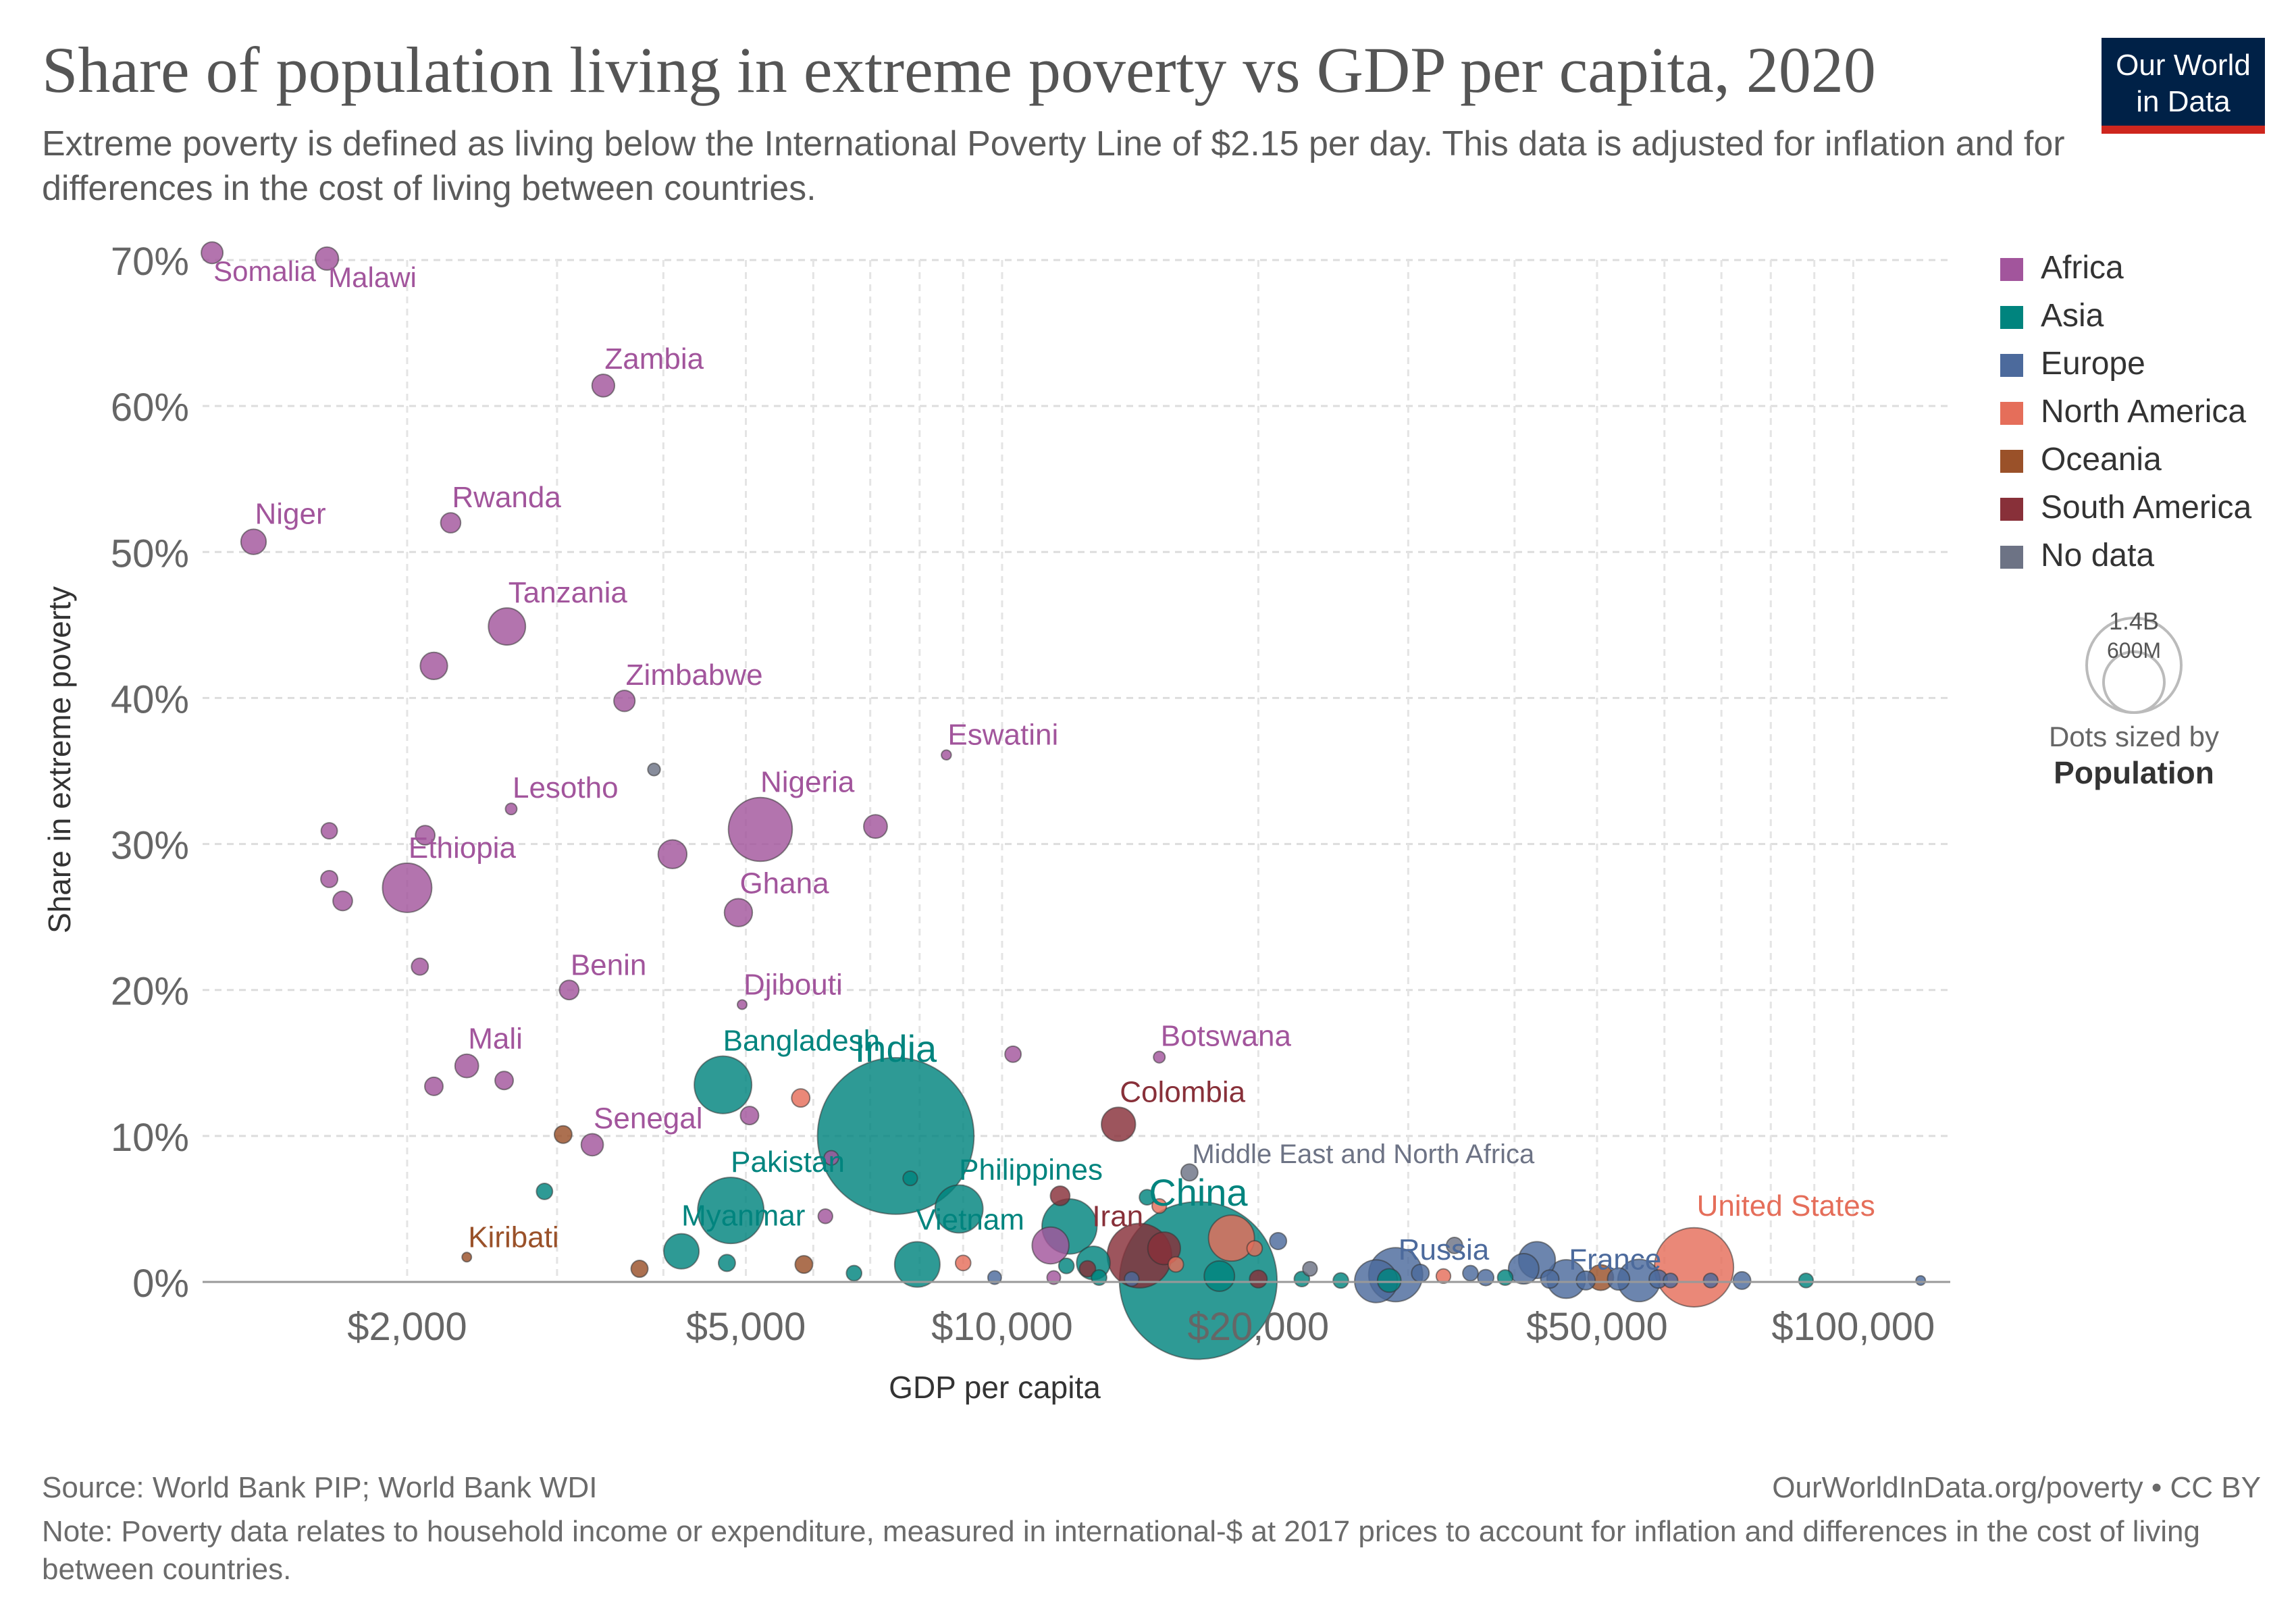  Describe the element at coordinates (2134, 682) in the screenshot. I see `size-legend-small-circle` at that location.